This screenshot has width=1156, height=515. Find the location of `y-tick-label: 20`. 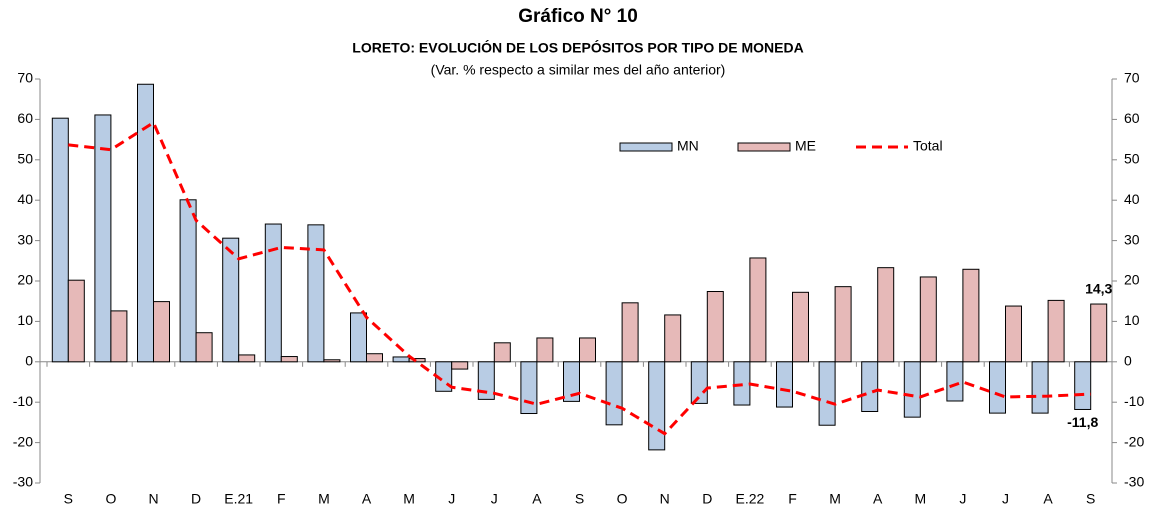

y-tick-label: 20 is located at coordinates (25, 280).